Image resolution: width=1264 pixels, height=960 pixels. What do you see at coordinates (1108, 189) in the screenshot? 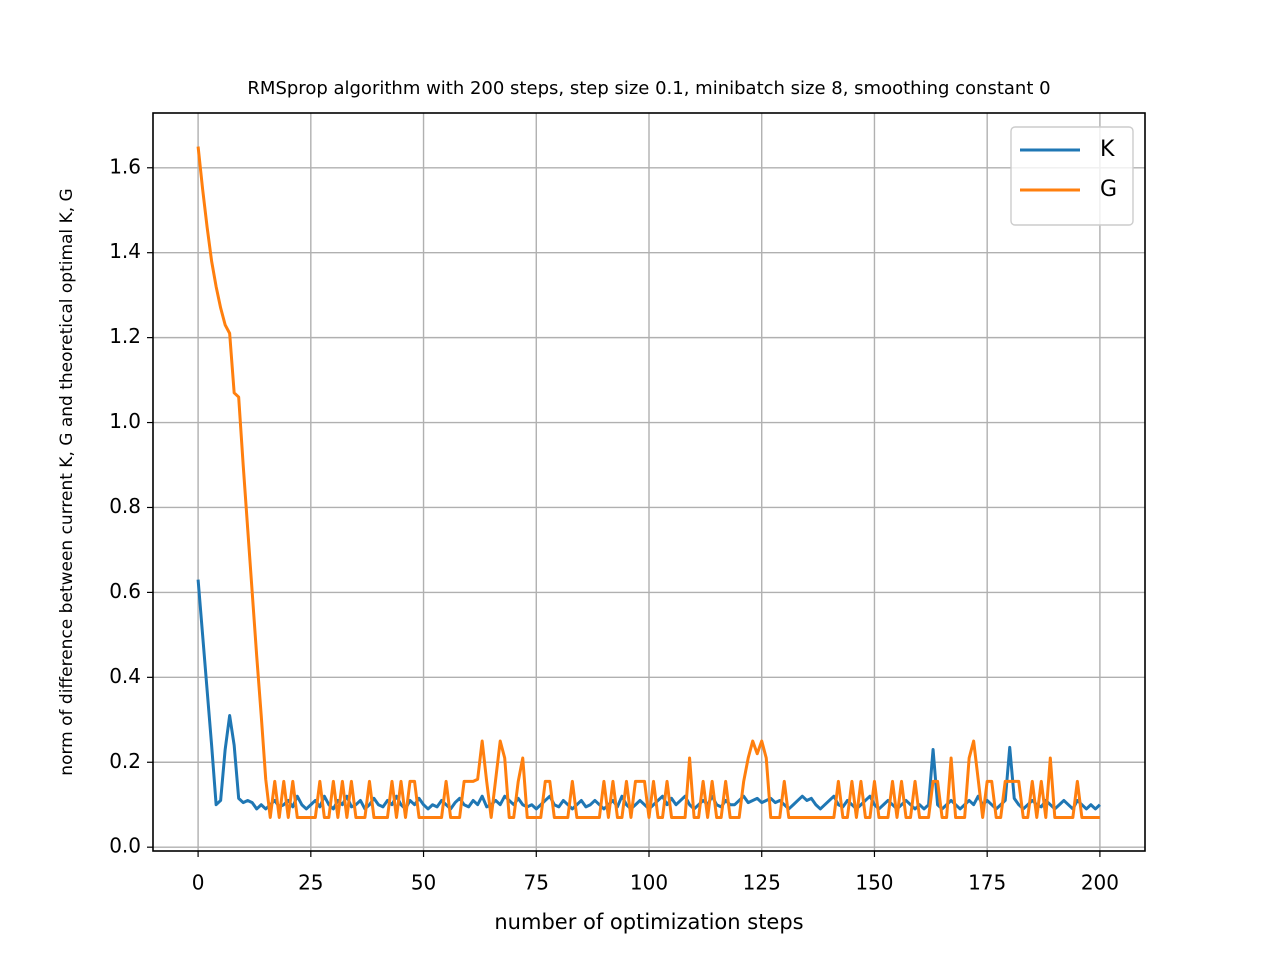
I see `legend-label: G` at bounding box center [1108, 189].